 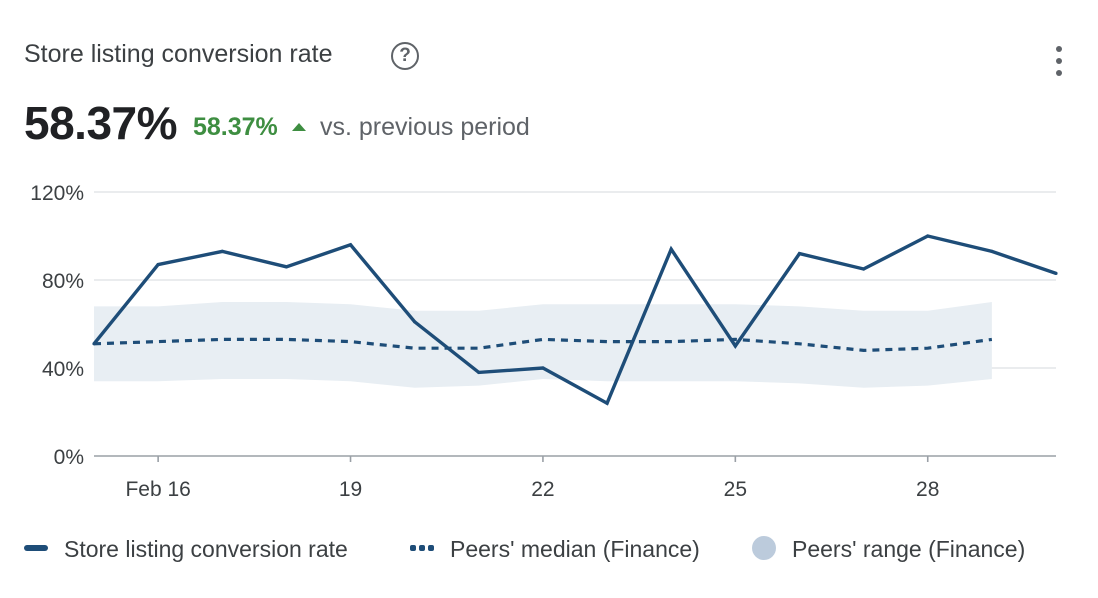 What do you see at coordinates (235, 127) in the screenshot?
I see `metric-change: 58.37%` at bounding box center [235, 127].